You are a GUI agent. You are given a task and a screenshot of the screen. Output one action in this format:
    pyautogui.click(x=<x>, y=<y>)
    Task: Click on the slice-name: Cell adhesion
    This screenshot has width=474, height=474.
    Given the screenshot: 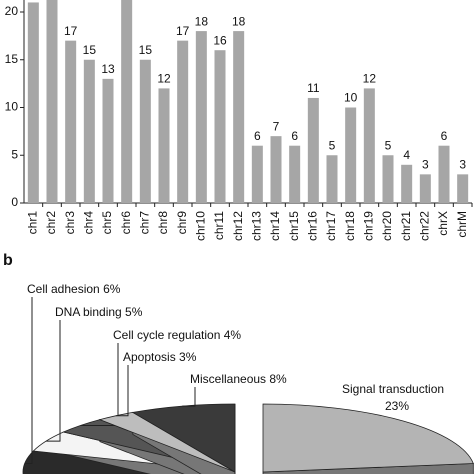 What is the action you would take?
    pyautogui.click(x=65, y=289)
    